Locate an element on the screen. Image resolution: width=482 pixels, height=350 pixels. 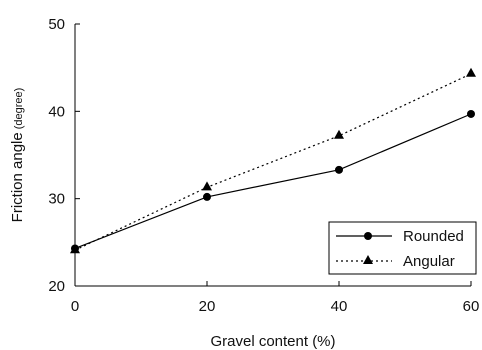
legend-label-angular: Angular is located at coordinates (429, 261).